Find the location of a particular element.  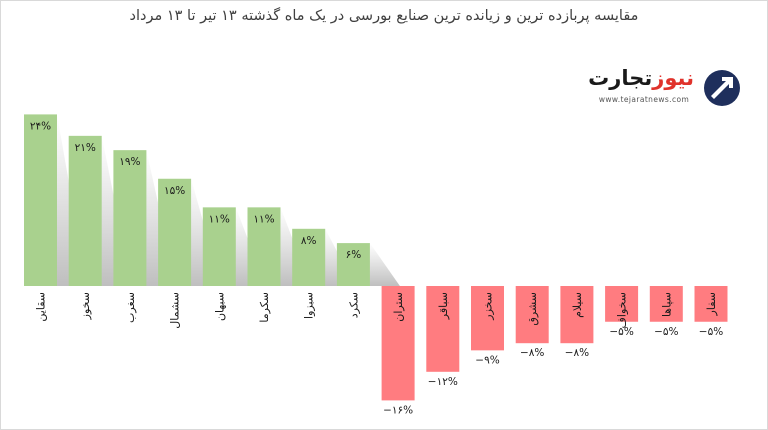

category-label: سباقر is located at coordinates (443, 306).